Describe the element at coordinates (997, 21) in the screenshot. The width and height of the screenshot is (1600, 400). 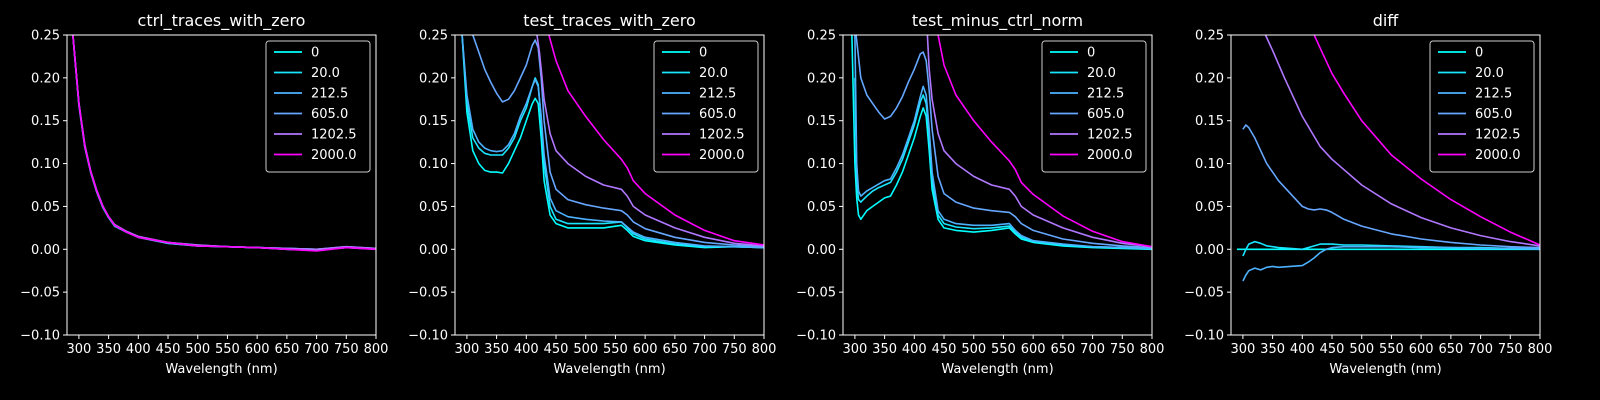
I see `chart-title: test_minus_ctrl_norm` at that location.